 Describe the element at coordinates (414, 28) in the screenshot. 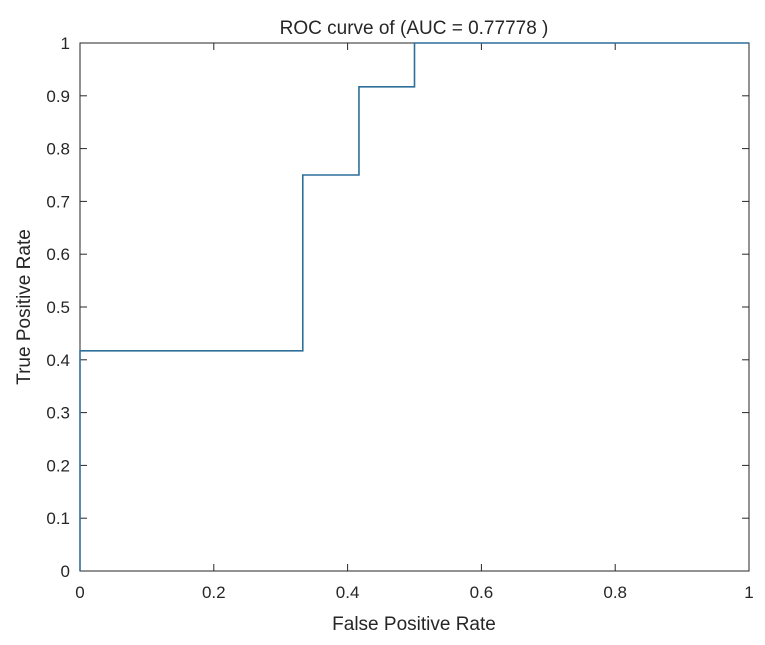

I see `chart-title: ROC curve of (AUC = 0.77778 )` at that location.